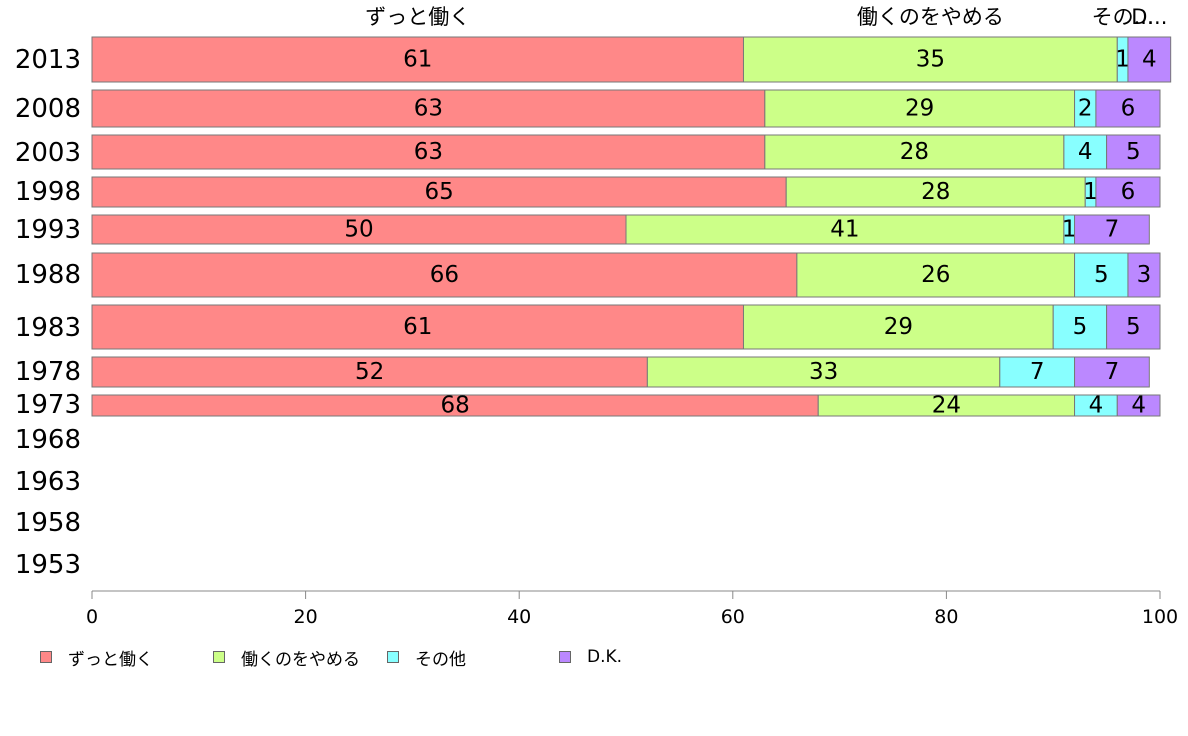 This screenshot has height=736, width=1188. I want to click on year-label: 2003, so click(48, 153).